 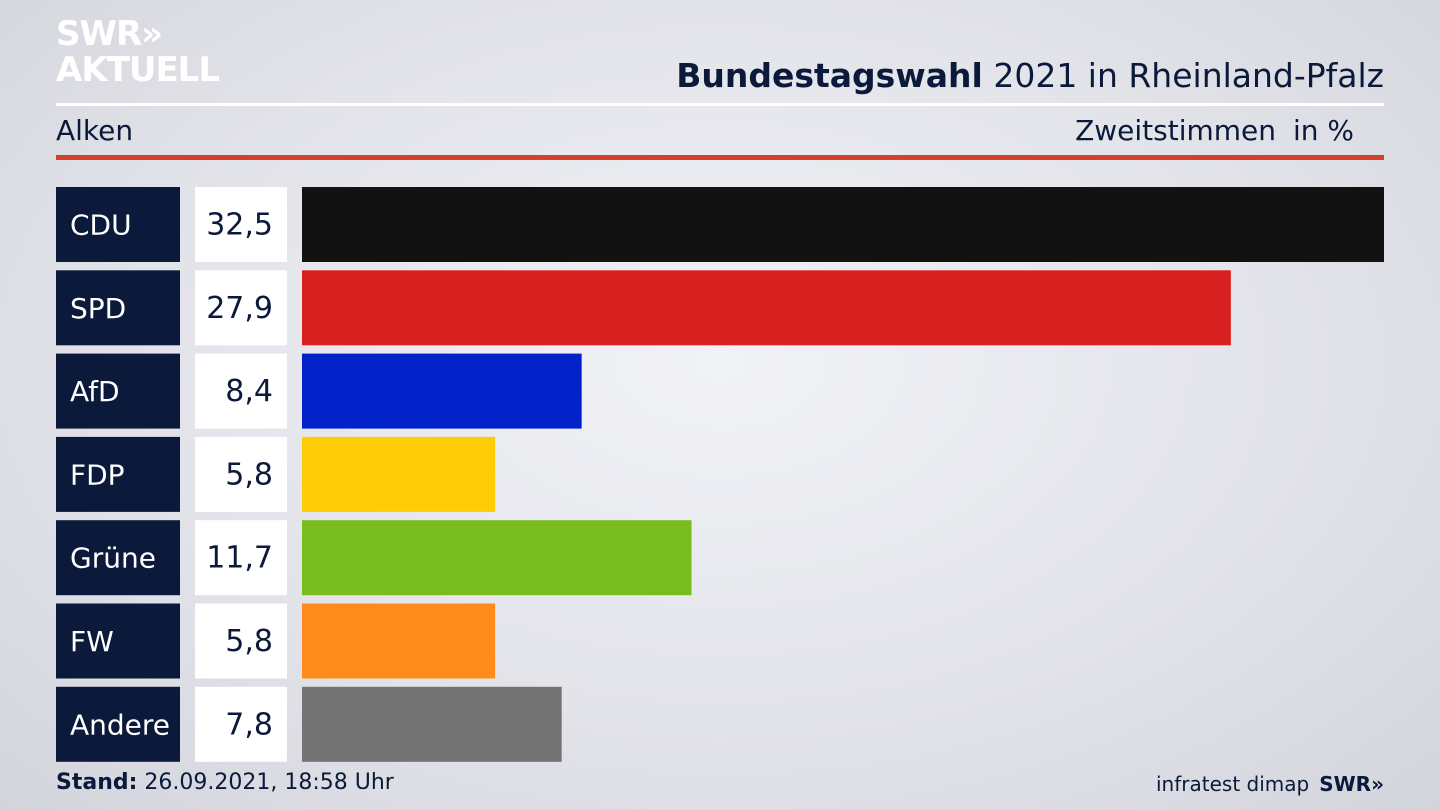 I want to click on timestamp: Stand: 26.09.2021, 18:58 Uhr, so click(x=225, y=782).